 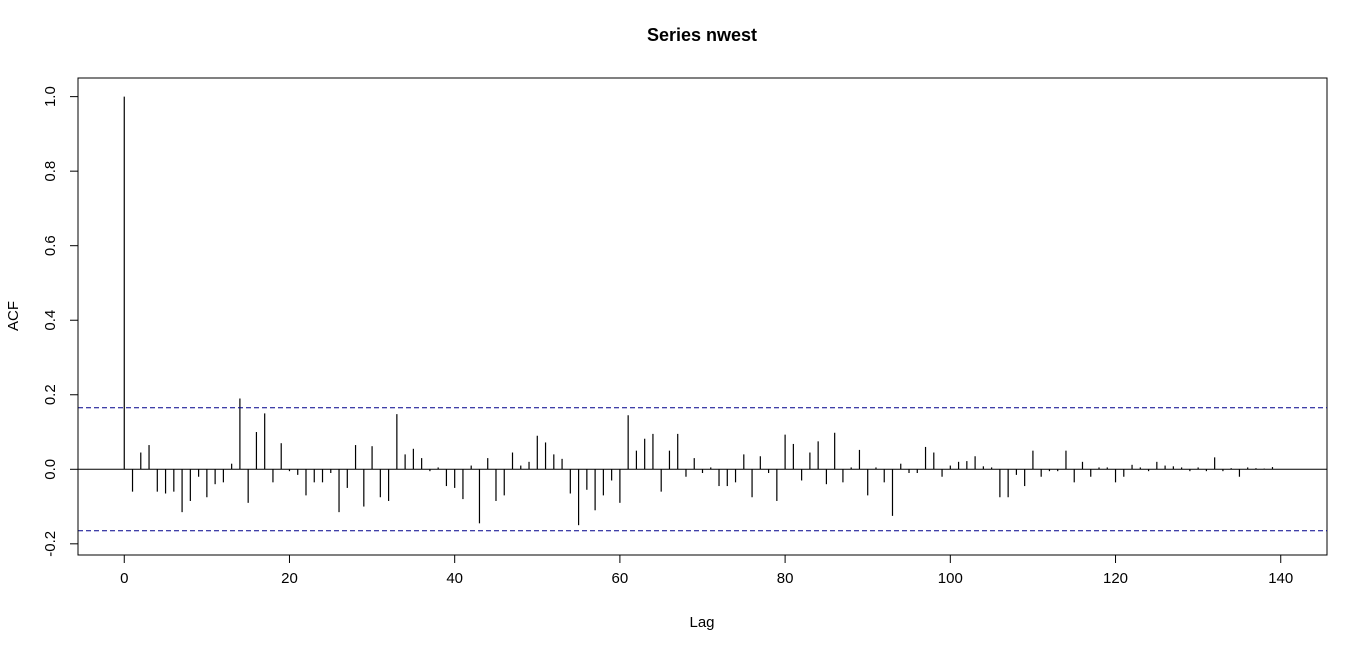 I want to click on x-tick-label: 120, so click(x=1115, y=578).